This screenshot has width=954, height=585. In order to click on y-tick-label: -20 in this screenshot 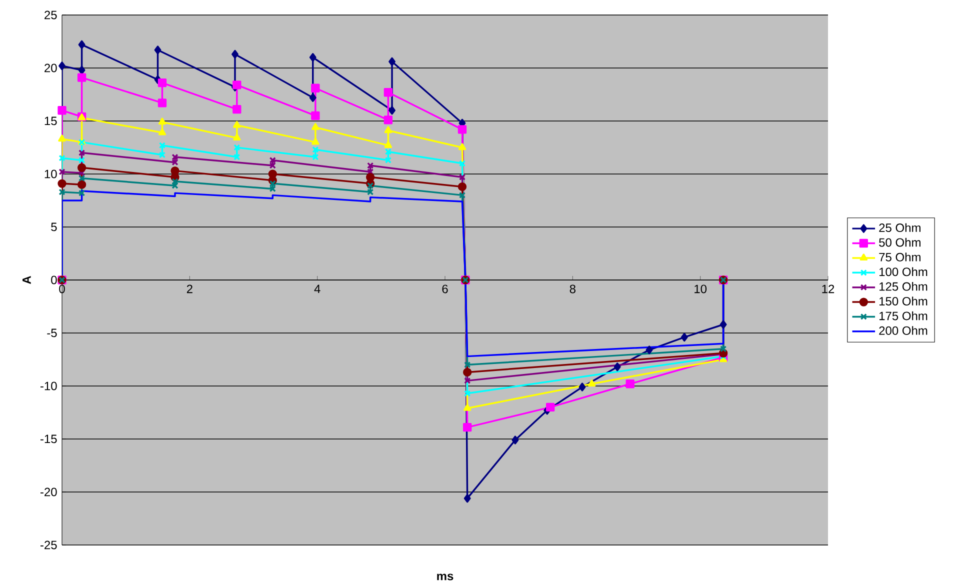, I will do `click(48, 492)`.